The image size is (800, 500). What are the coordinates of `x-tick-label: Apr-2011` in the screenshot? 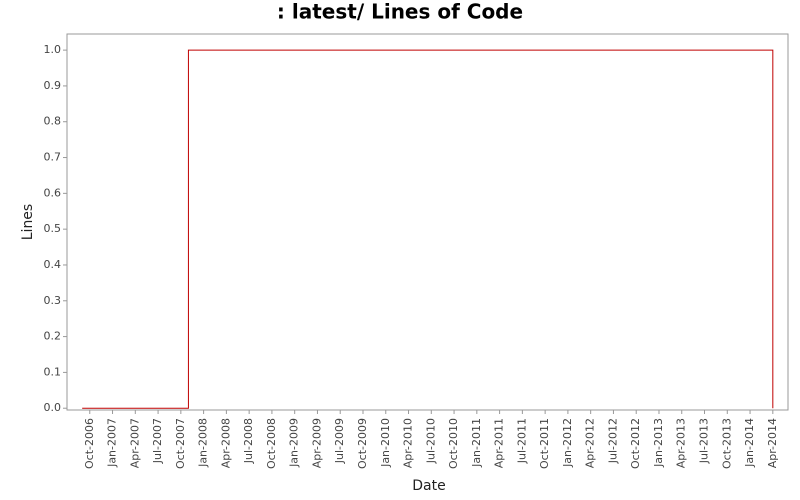 It's located at (499, 443).